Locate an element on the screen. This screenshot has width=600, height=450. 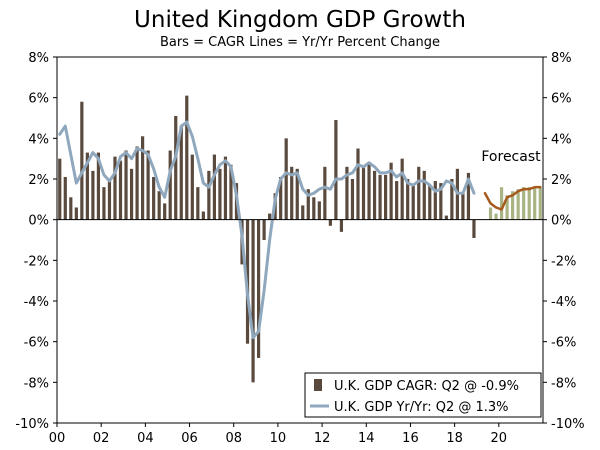
y-tick-label-left: 8% is located at coordinates (38, 58).